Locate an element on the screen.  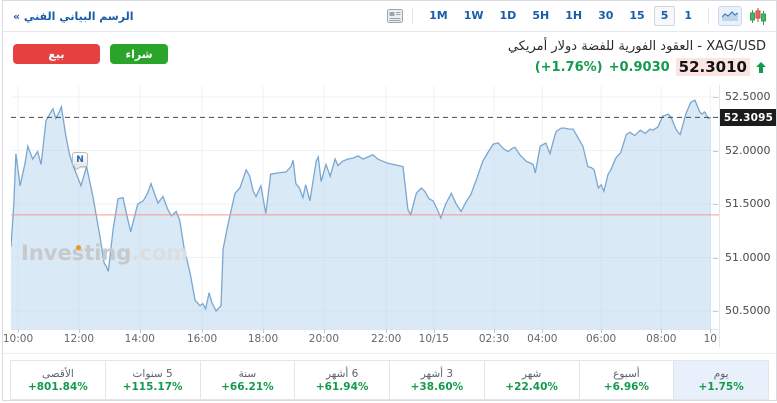
x-axis-label: 10:00 is located at coordinates (18, 339).